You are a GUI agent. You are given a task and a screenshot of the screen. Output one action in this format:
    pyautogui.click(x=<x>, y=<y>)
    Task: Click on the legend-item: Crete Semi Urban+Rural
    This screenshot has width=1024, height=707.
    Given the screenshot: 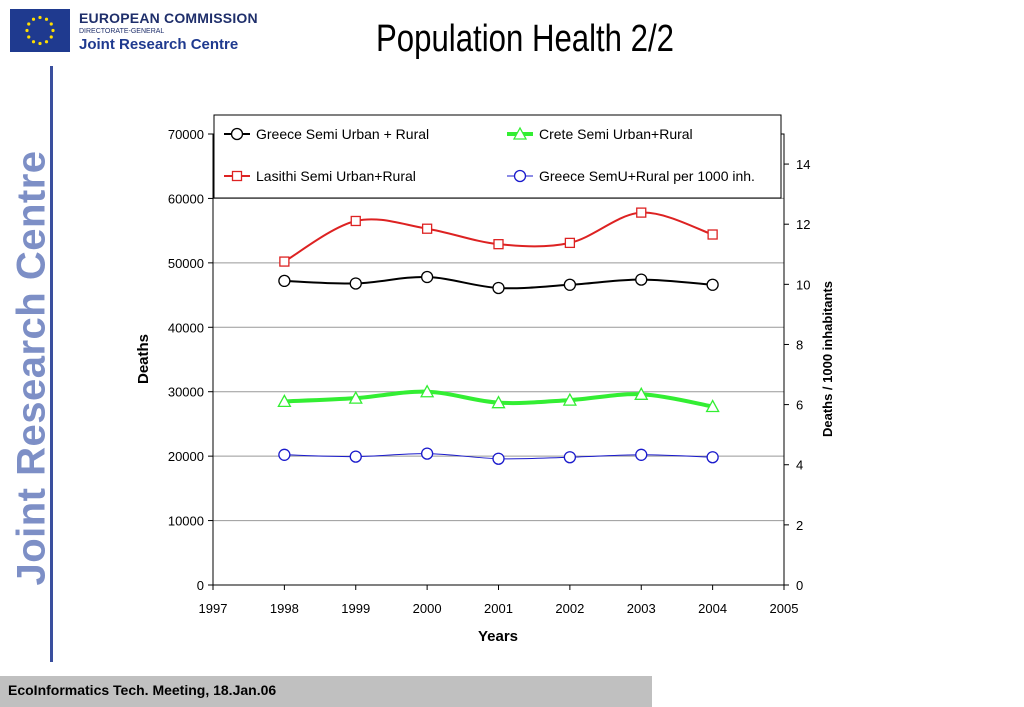 What is the action you would take?
    pyautogui.click(x=600, y=134)
    